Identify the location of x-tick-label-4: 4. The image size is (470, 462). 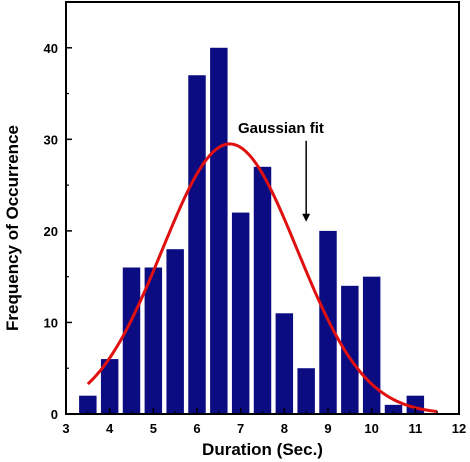
(110, 428).